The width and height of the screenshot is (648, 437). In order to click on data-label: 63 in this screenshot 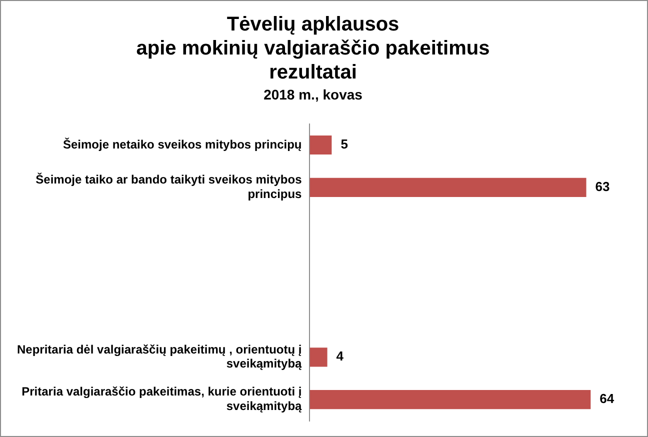, I will do `click(602, 186)`.